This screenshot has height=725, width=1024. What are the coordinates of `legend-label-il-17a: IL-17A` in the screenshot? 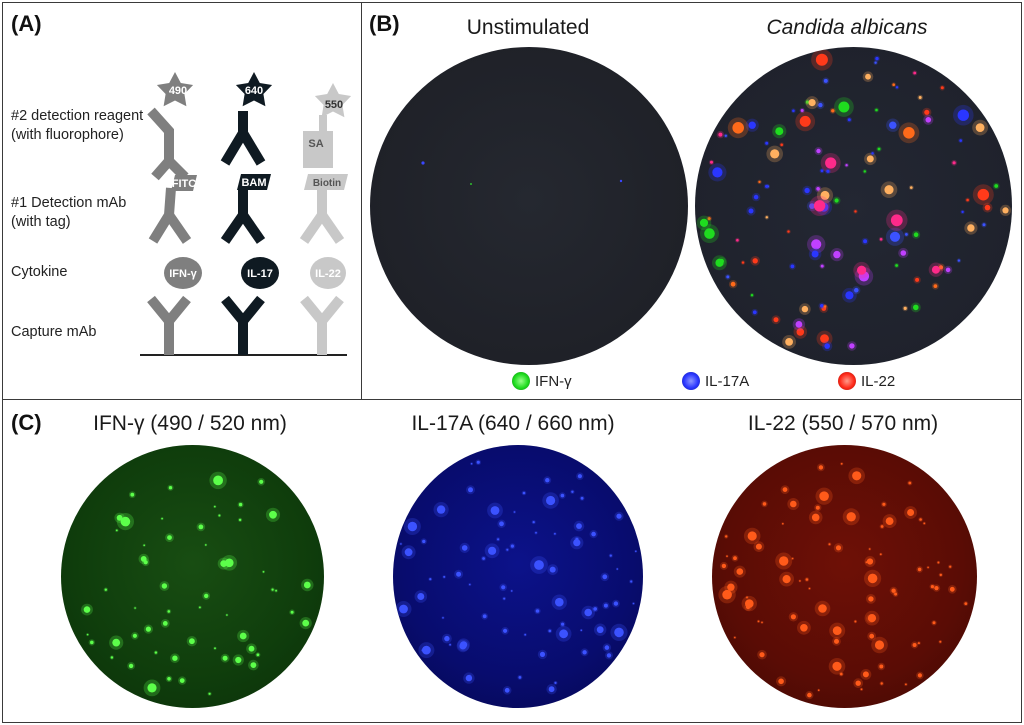 It's located at (727, 381).